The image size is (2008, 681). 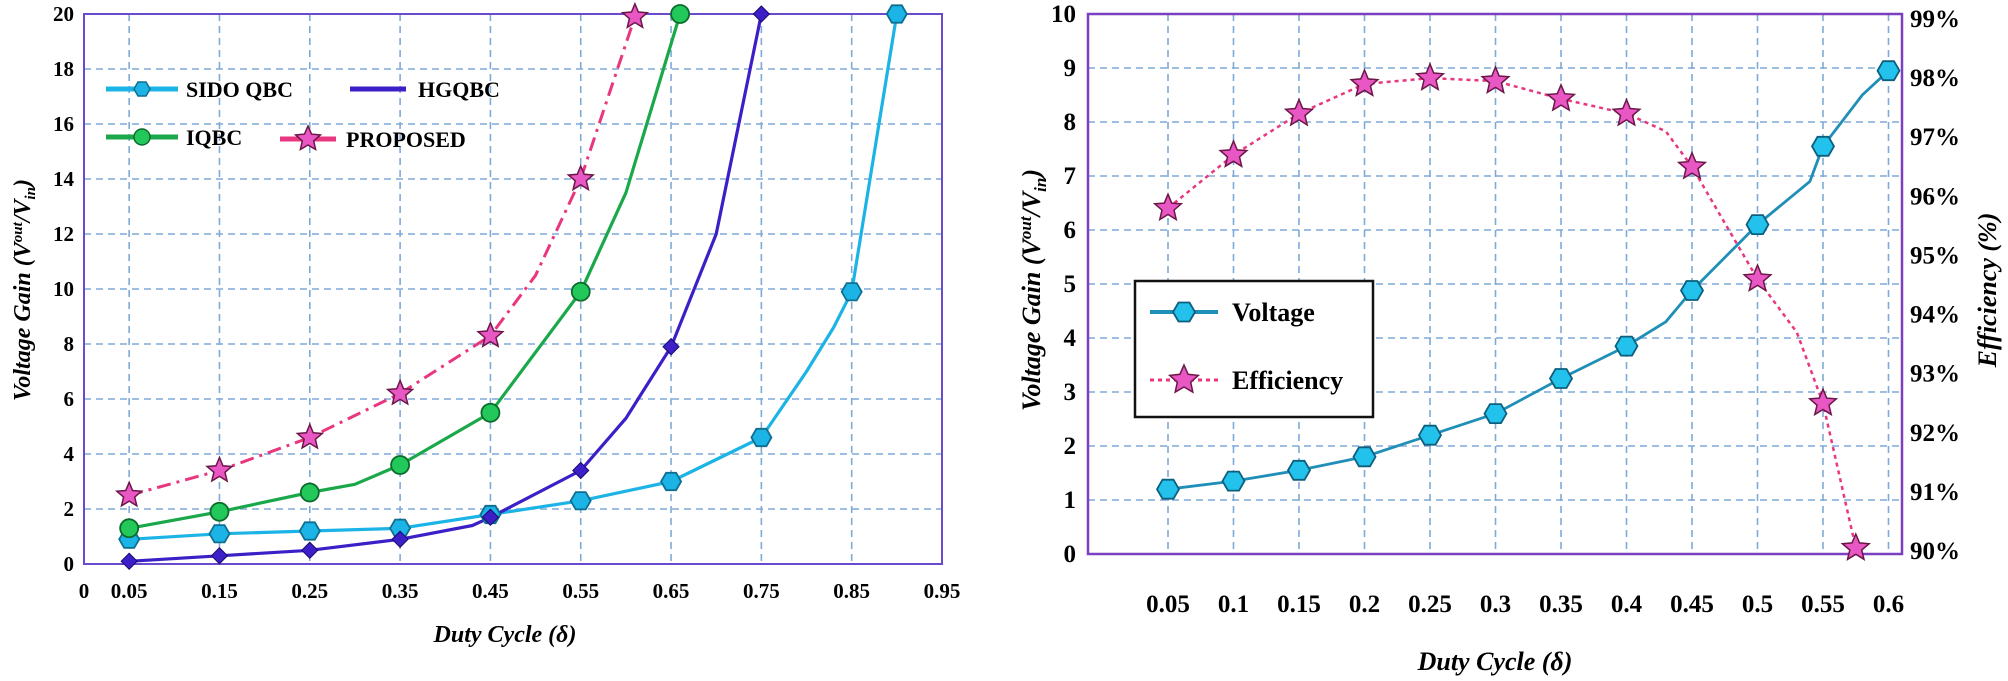 What do you see at coordinates (1168, 604) in the screenshot?
I see `right-x-tick-label: 0.05` at bounding box center [1168, 604].